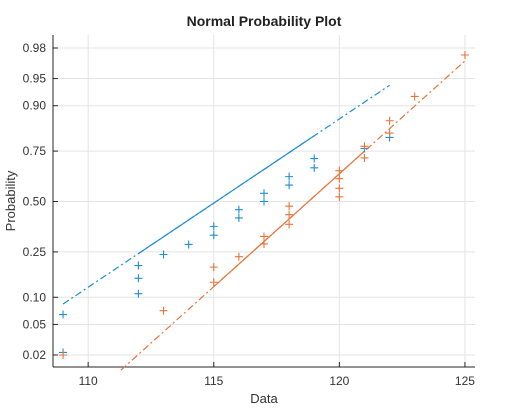 This screenshot has width=525, height=416. Describe the element at coordinates (213, 381) in the screenshot. I see `x-tick-label: 115` at that location.